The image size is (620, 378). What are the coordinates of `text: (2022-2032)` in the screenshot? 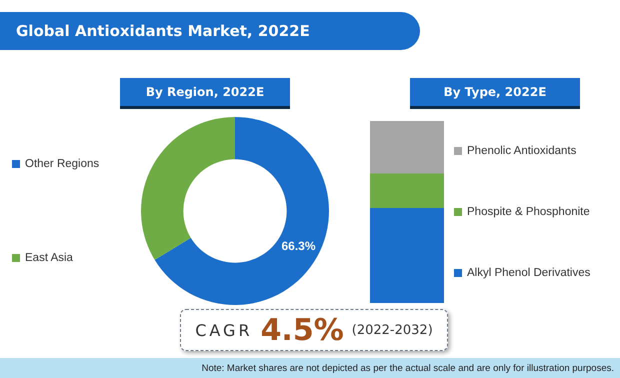 It's located at (392, 330).